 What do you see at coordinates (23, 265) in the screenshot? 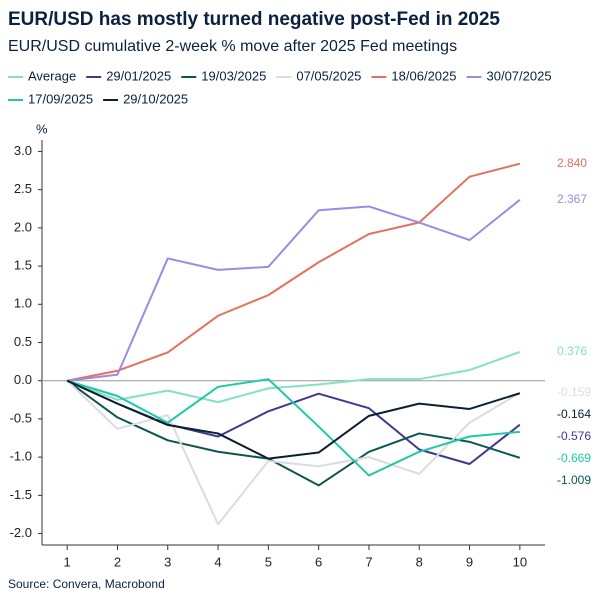
I see `y-tick-label: 1.5` at bounding box center [23, 265].